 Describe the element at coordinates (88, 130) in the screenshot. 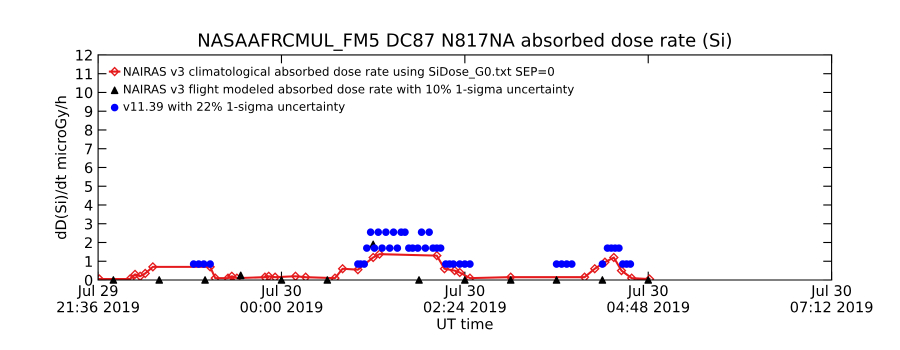

I see `y-tick-label: 8` at that location.